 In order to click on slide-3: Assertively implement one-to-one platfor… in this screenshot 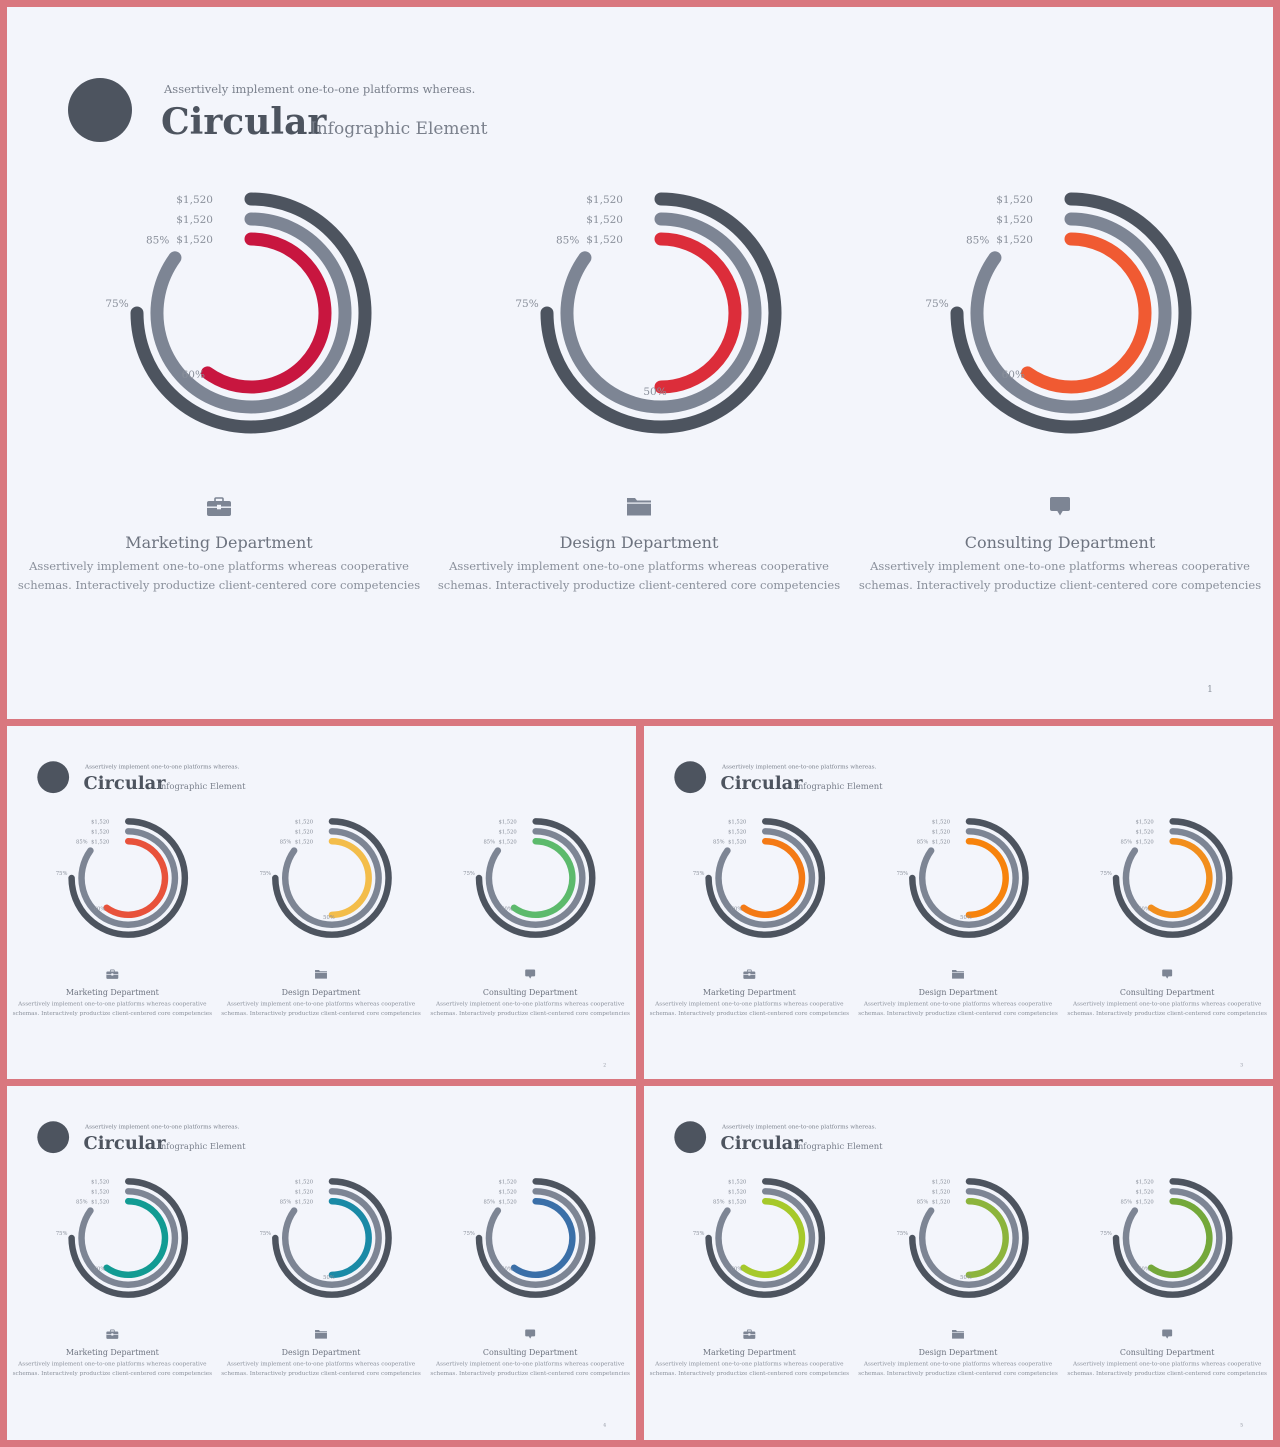, I will do `click(958, 902)`.